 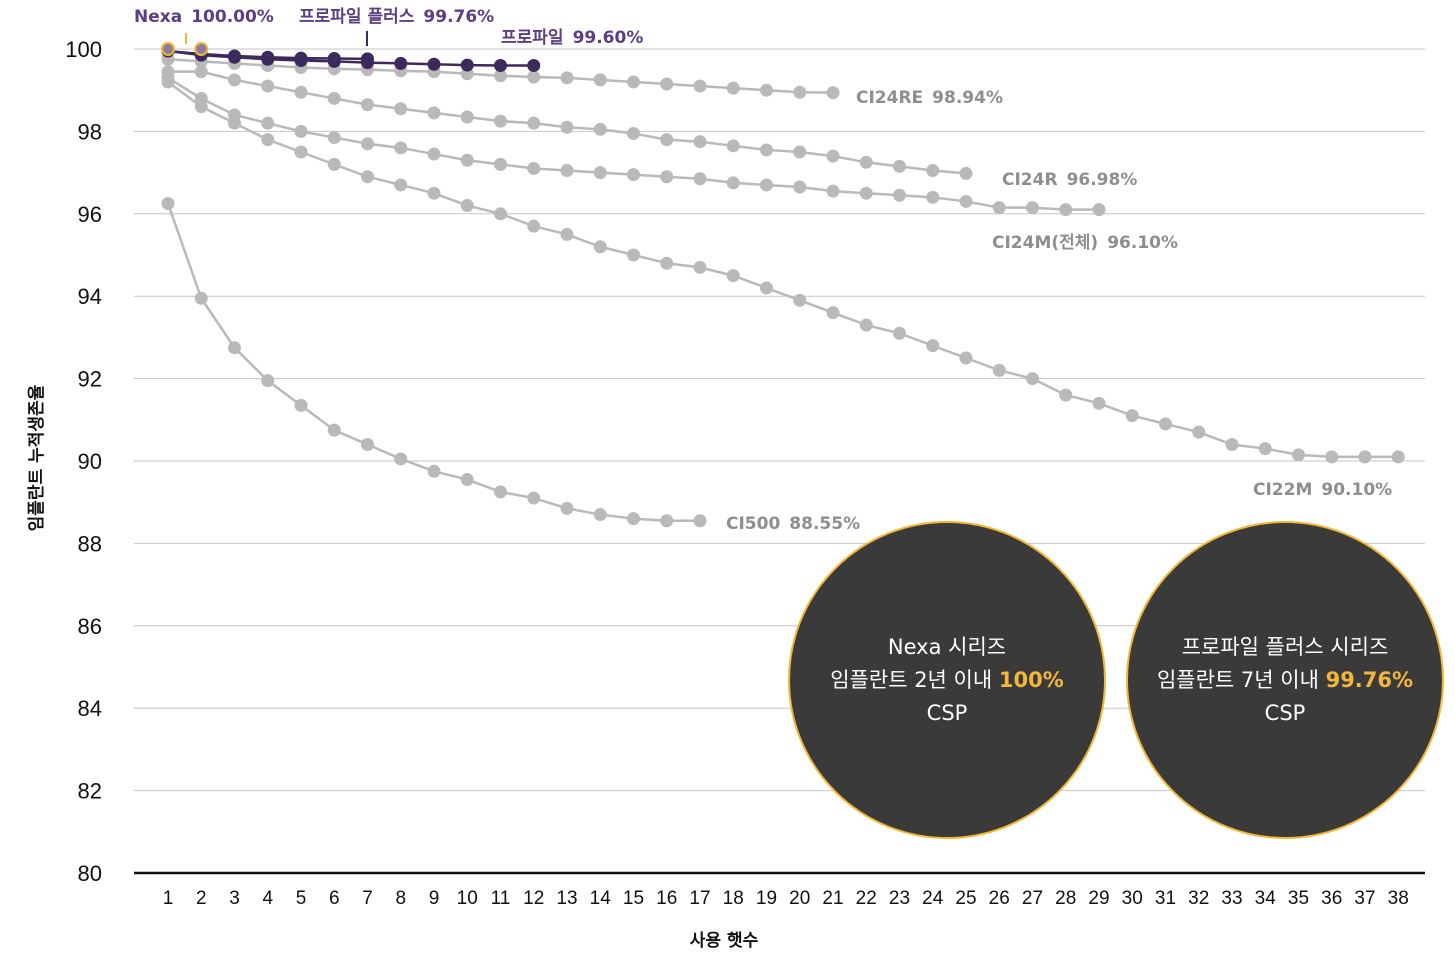 I want to click on y-tick-label: 96, so click(x=90, y=214).